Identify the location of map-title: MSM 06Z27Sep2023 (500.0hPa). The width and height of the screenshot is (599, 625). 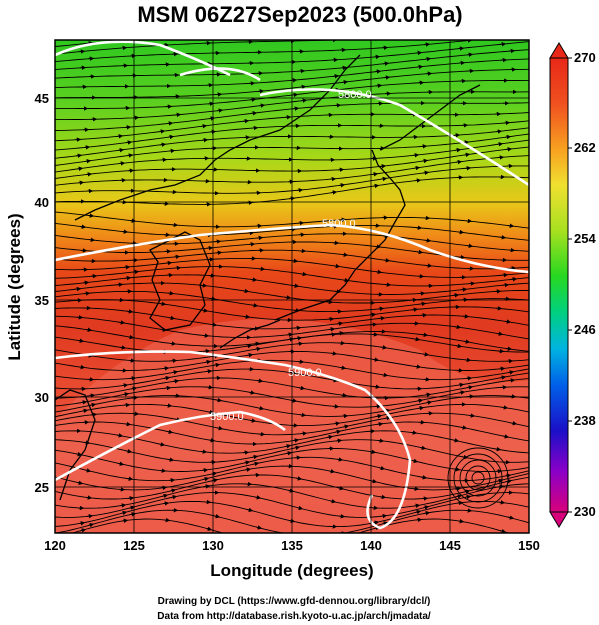
(299, 14).